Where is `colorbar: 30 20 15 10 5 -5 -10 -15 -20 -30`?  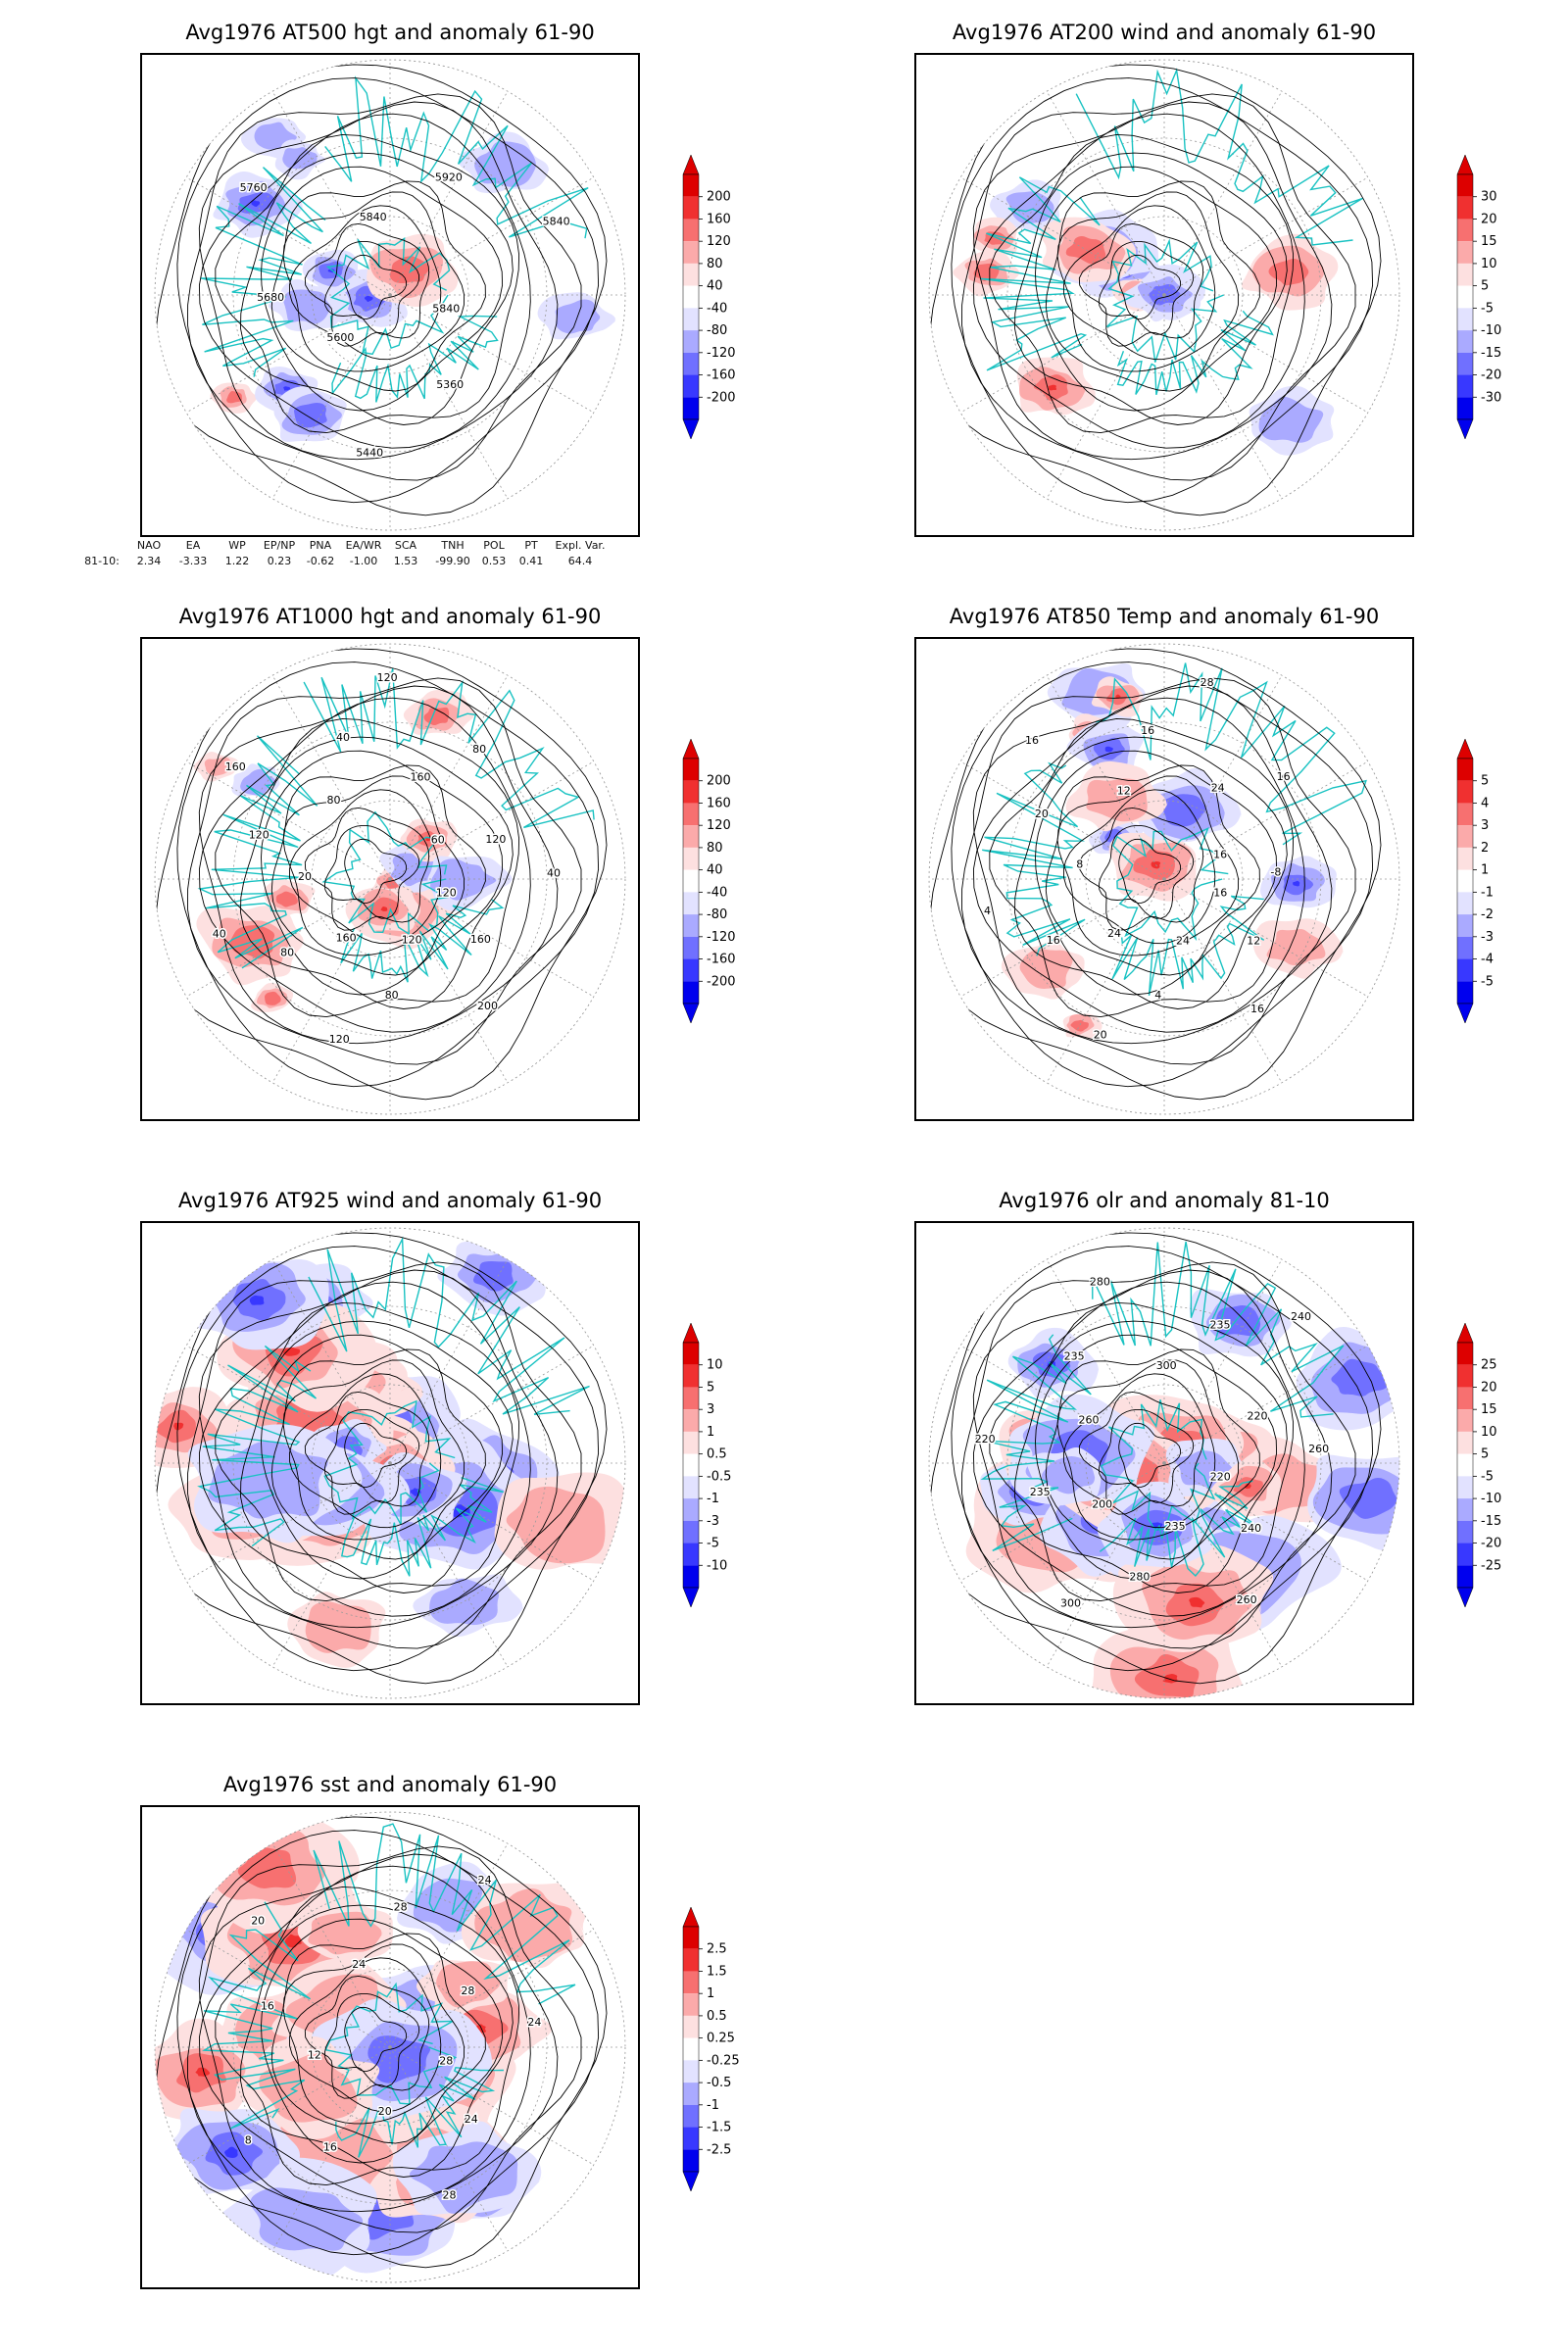 colorbar: 30 20 15 10 5 -5 -10 -15 -20 -30 is located at coordinates (1478, 297).